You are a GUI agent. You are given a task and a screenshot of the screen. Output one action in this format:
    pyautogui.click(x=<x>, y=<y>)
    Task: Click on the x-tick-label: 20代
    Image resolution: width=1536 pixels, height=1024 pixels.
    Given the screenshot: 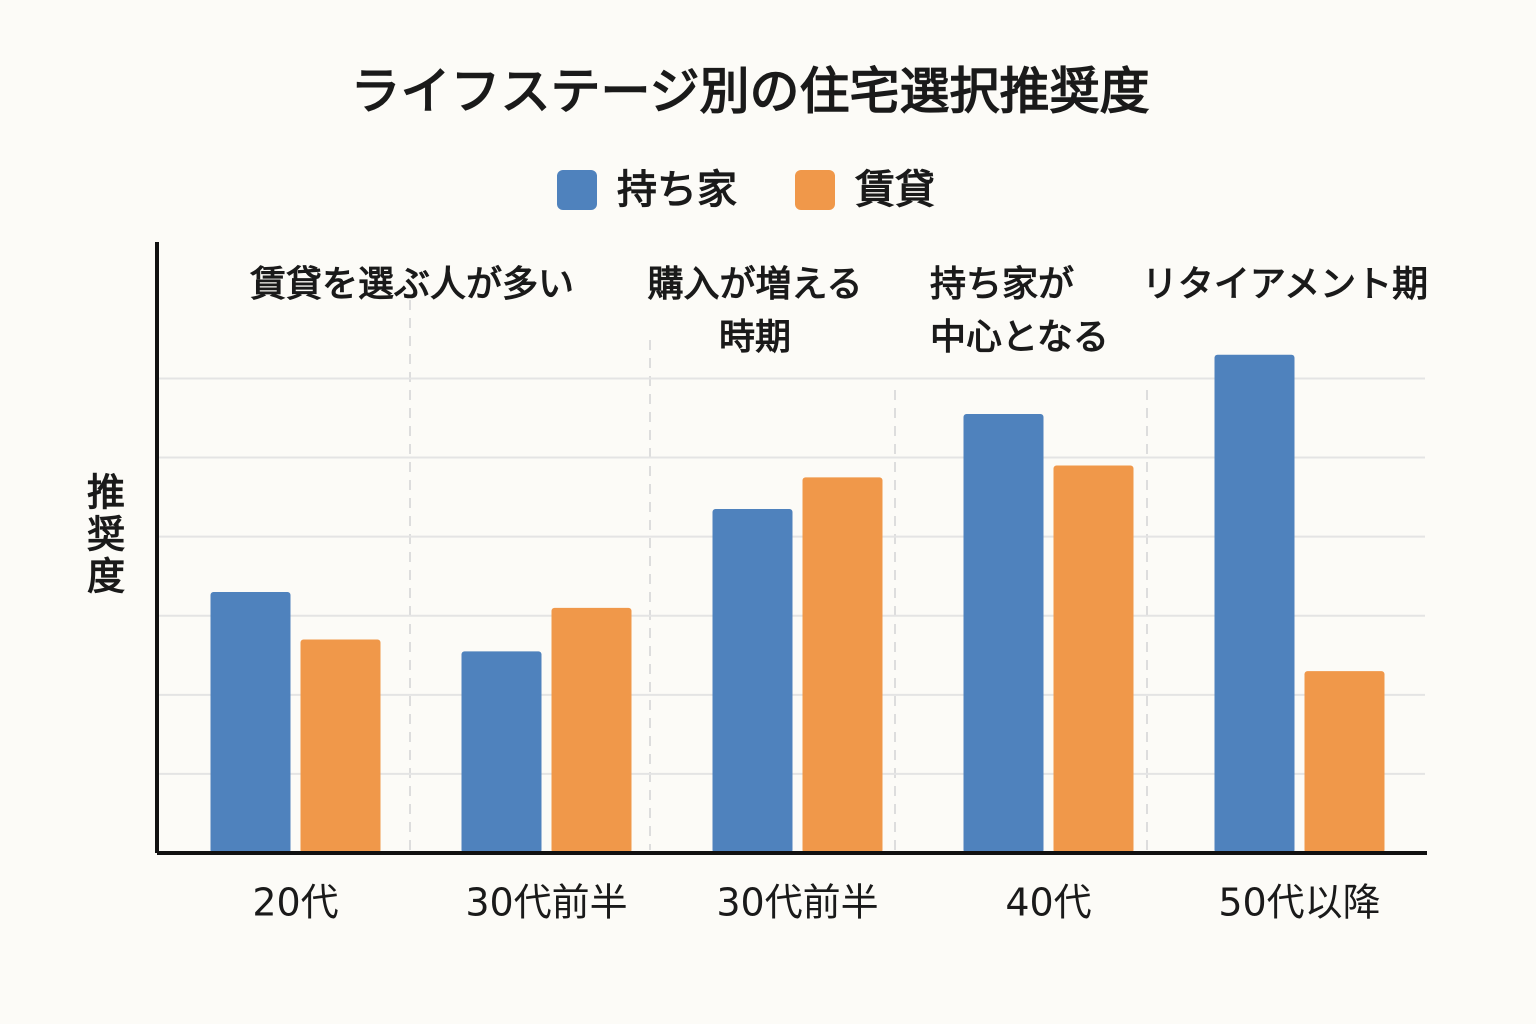 What is the action you would take?
    pyautogui.click(x=295, y=903)
    